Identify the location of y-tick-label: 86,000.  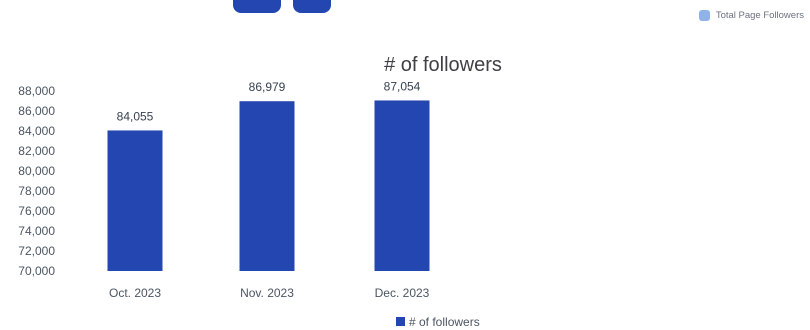
(36, 111).